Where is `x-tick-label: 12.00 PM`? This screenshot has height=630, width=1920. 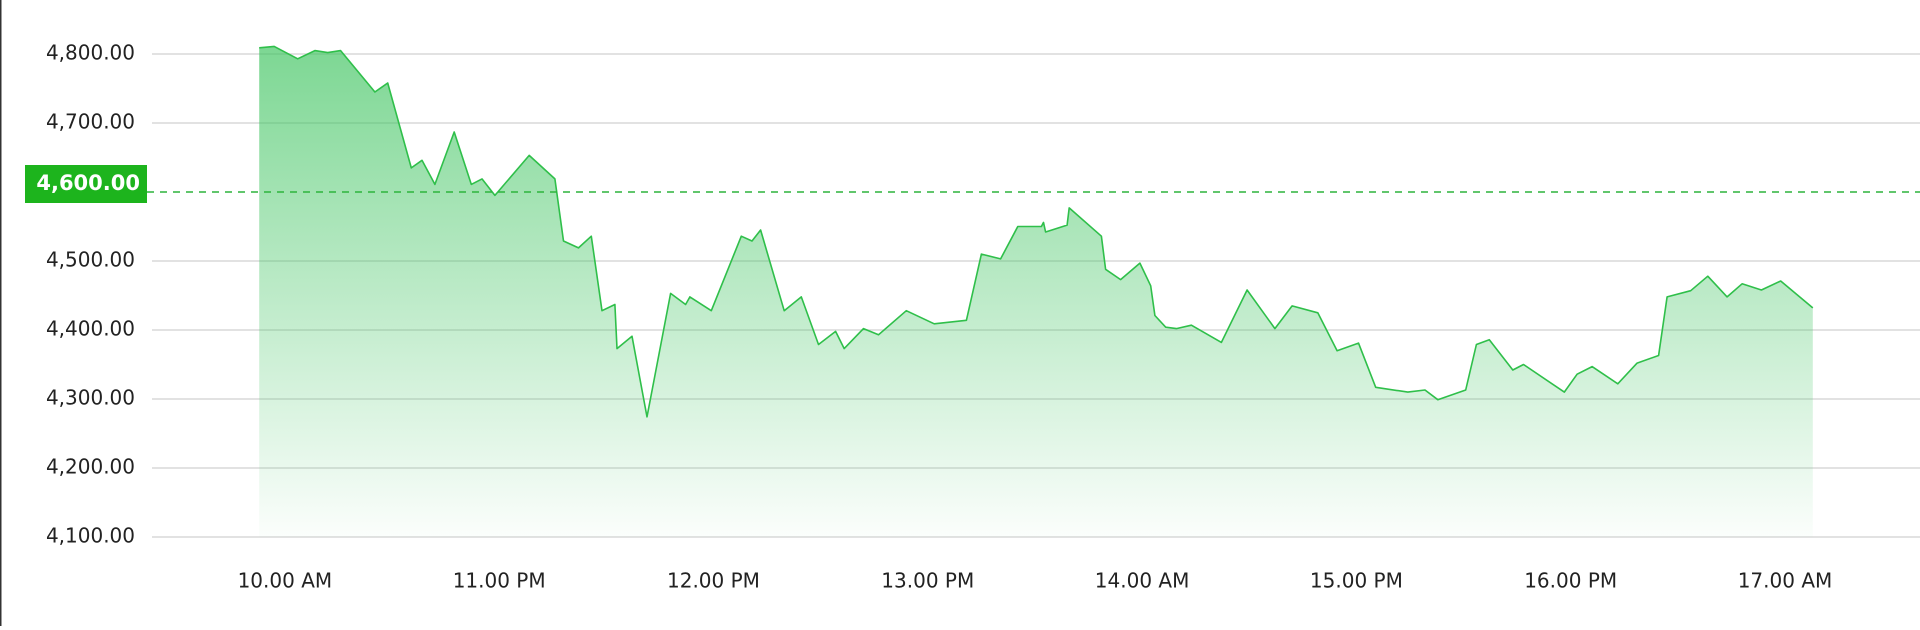 x-tick-label: 12.00 PM is located at coordinates (713, 581).